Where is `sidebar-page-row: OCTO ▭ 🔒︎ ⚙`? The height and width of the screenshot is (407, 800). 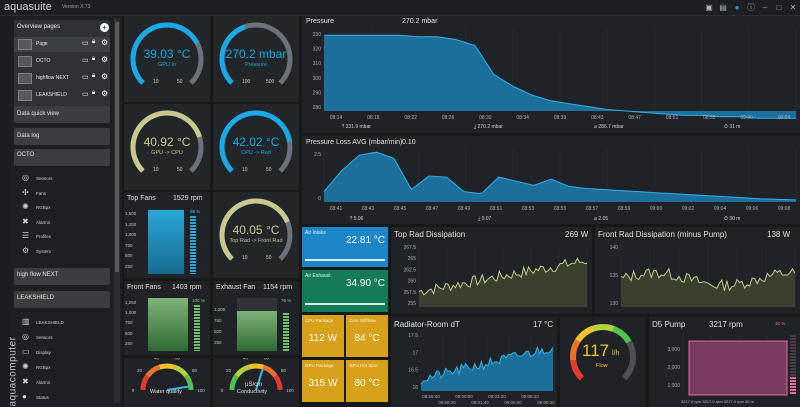
sidebar-page-row: OCTO ▭ 🔒︎ ⚙ is located at coordinates (62, 61).